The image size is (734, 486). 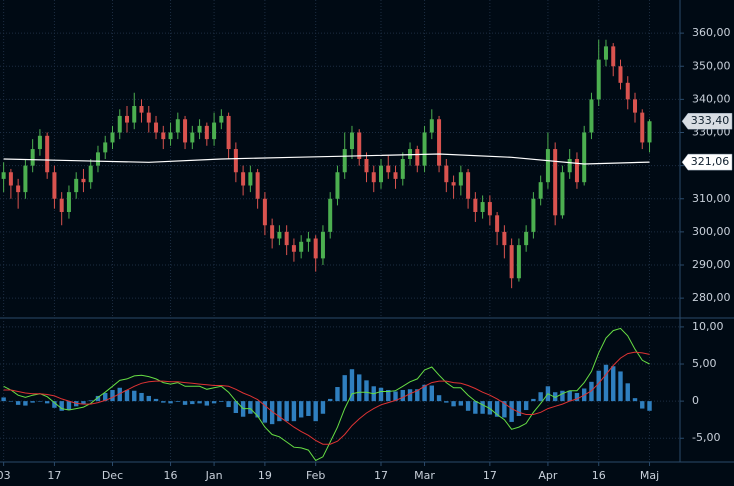 I want to click on x-tick-label: 03, so click(x=5, y=475).